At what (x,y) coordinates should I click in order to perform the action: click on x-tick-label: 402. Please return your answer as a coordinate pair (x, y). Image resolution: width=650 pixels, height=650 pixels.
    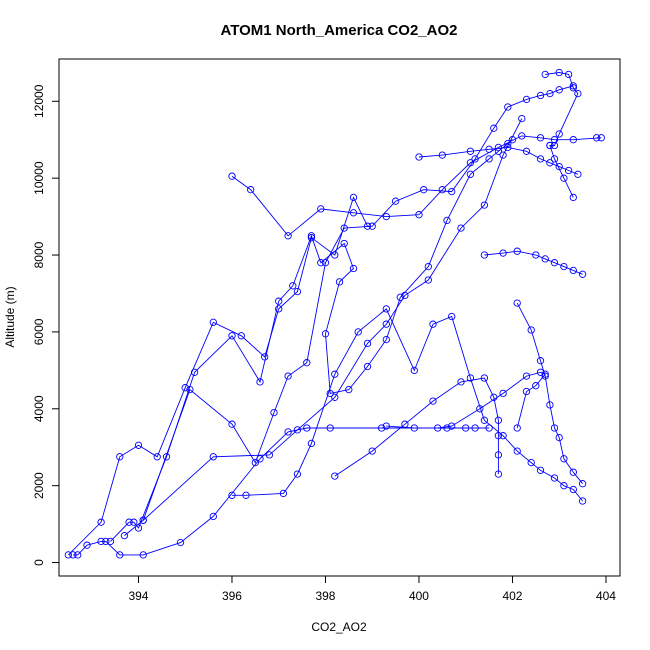
    Looking at the image, I should click on (512, 596).